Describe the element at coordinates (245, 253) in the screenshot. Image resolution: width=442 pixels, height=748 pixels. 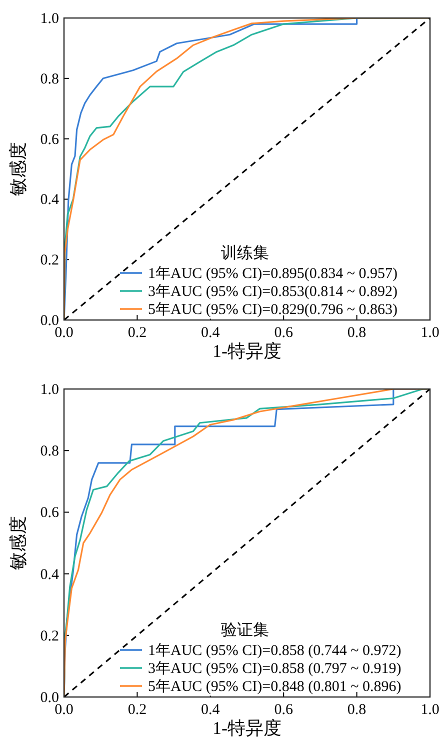
I see `legend-title: 训练集` at that location.